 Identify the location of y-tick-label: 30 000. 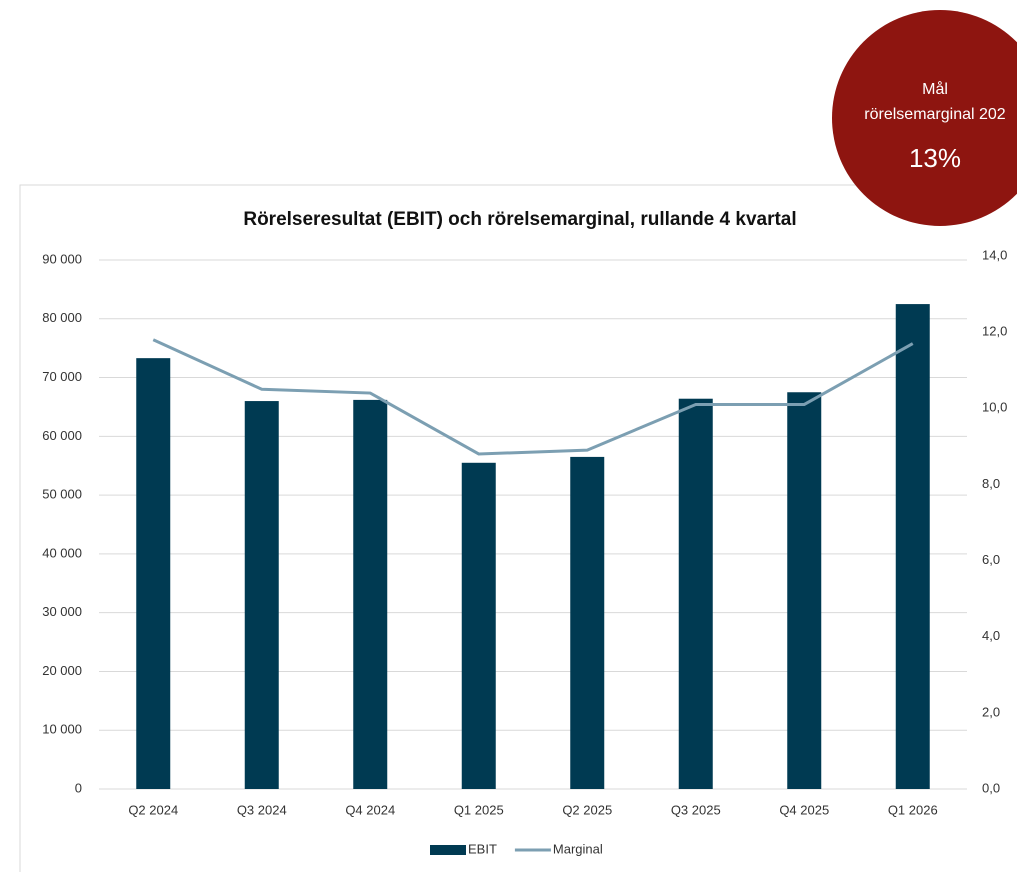
(62, 611).